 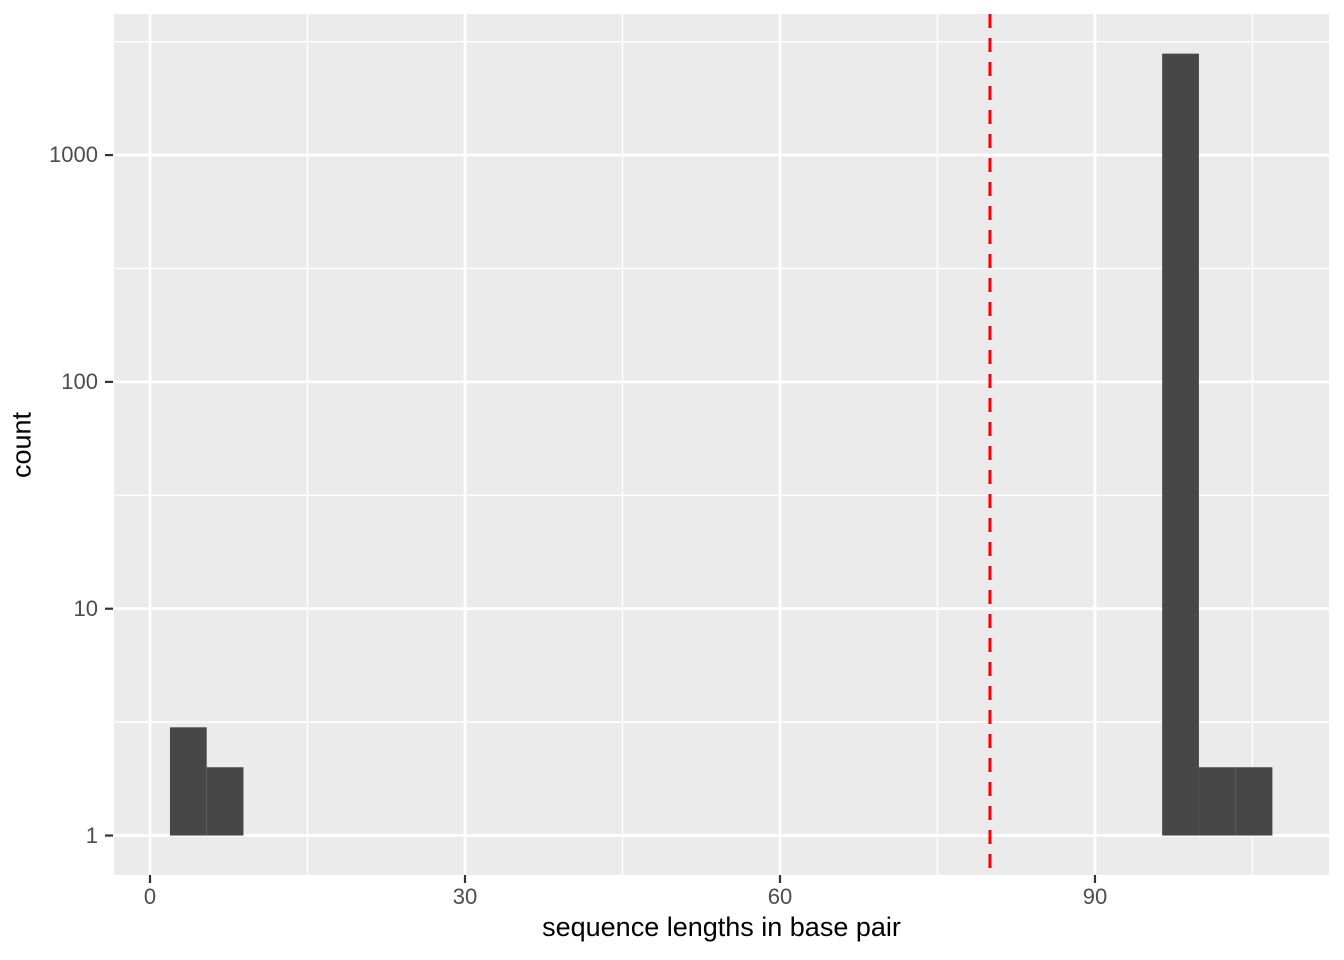 I want to click on y-axis-title: count, so click(x=21, y=445).